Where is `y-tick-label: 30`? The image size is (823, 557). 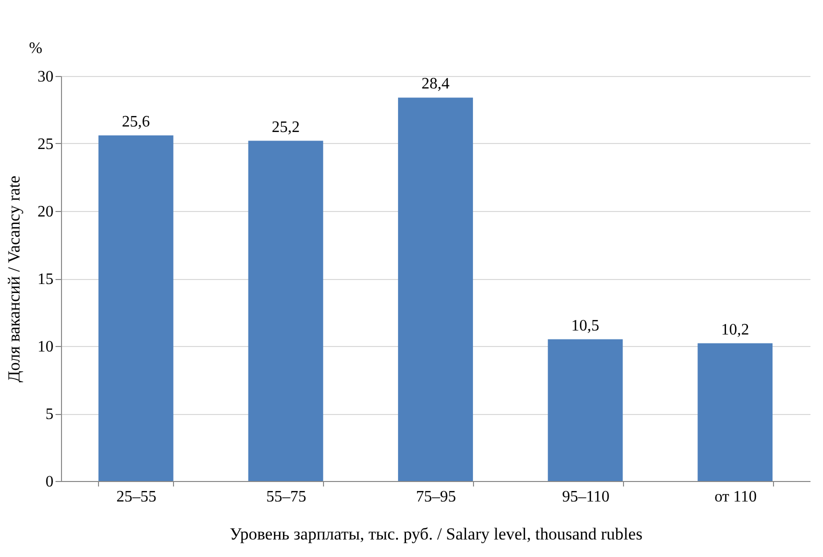
y-tick-label: 30 is located at coordinates (46, 77).